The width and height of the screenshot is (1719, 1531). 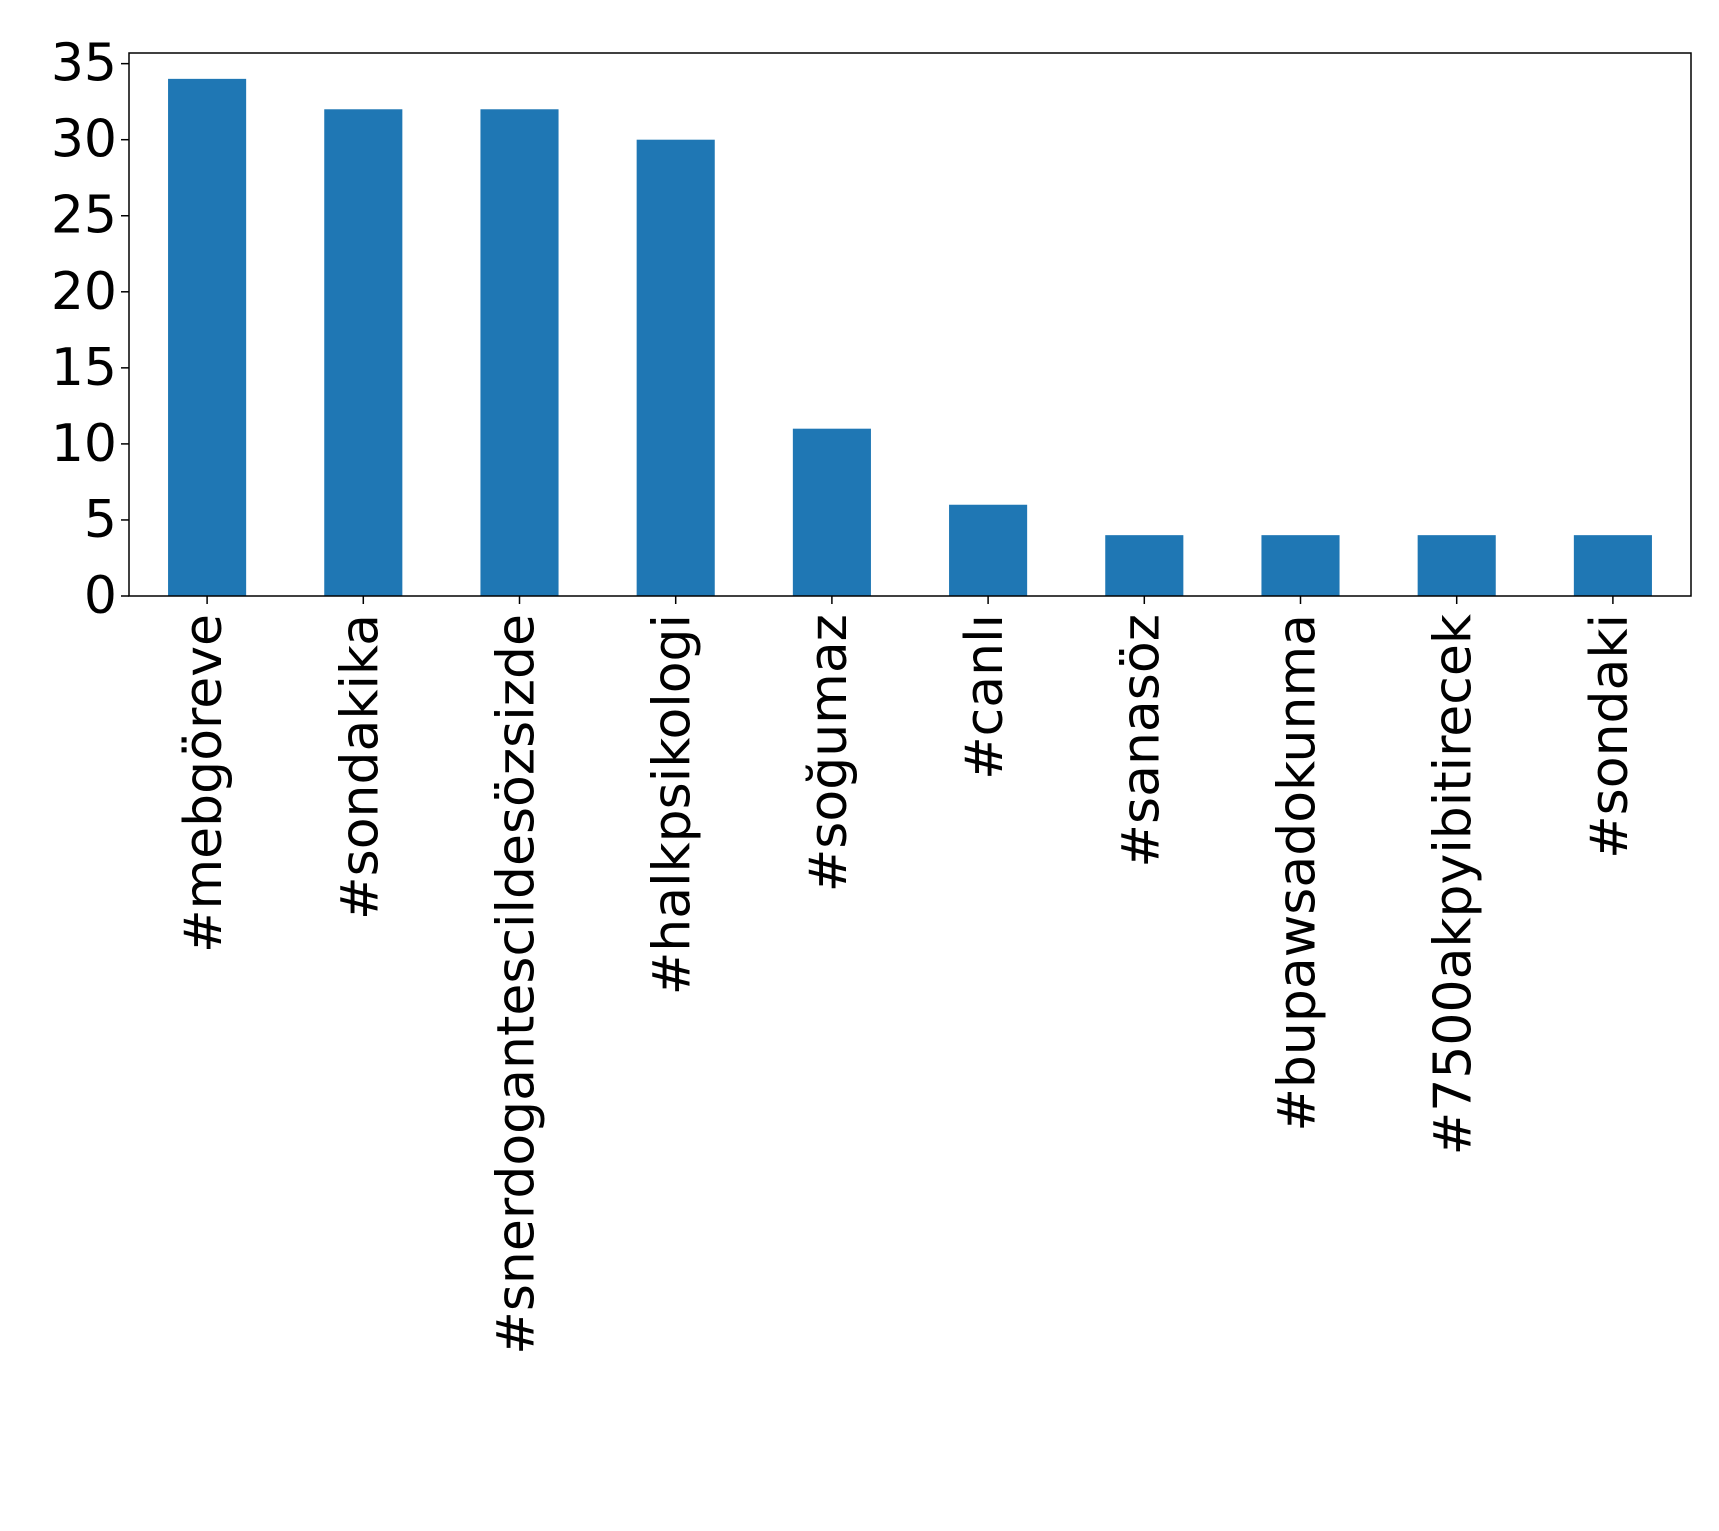 What do you see at coordinates (204, 783) in the screenshot?
I see `x-tick-label: #mebgöreve` at bounding box center [204, 783].